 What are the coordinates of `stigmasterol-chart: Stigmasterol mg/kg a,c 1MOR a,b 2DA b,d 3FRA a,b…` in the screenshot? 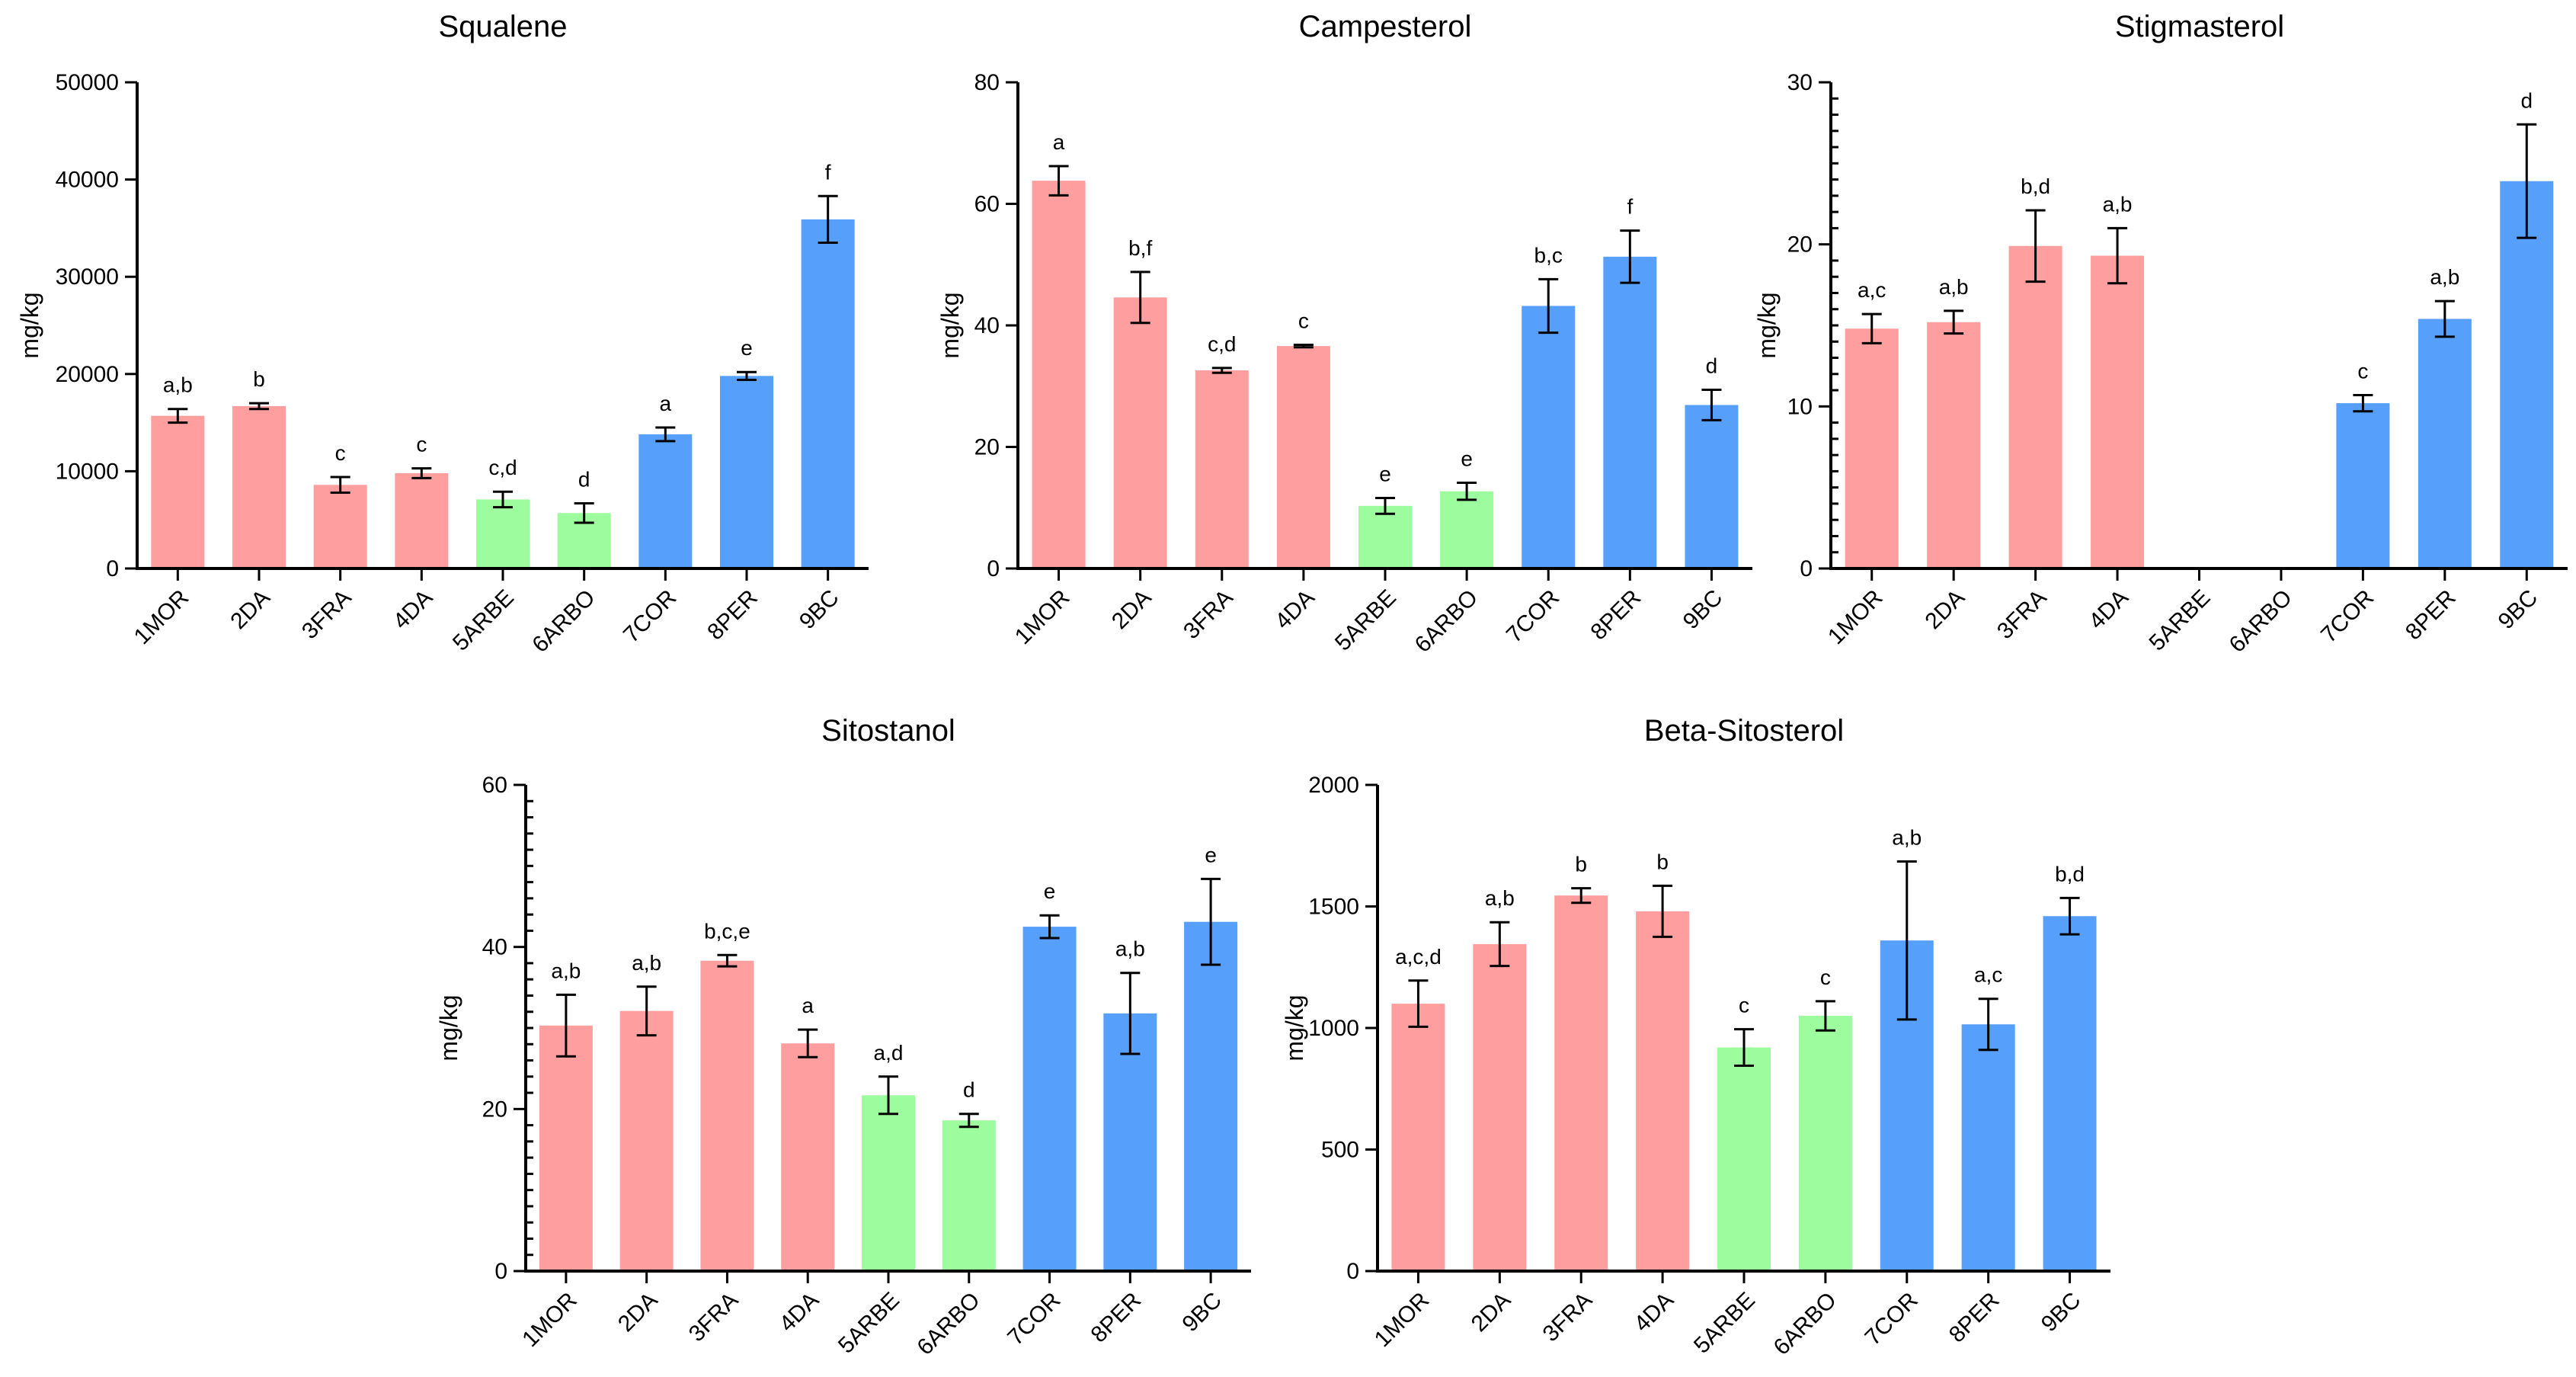 It's located at (2160, 334).